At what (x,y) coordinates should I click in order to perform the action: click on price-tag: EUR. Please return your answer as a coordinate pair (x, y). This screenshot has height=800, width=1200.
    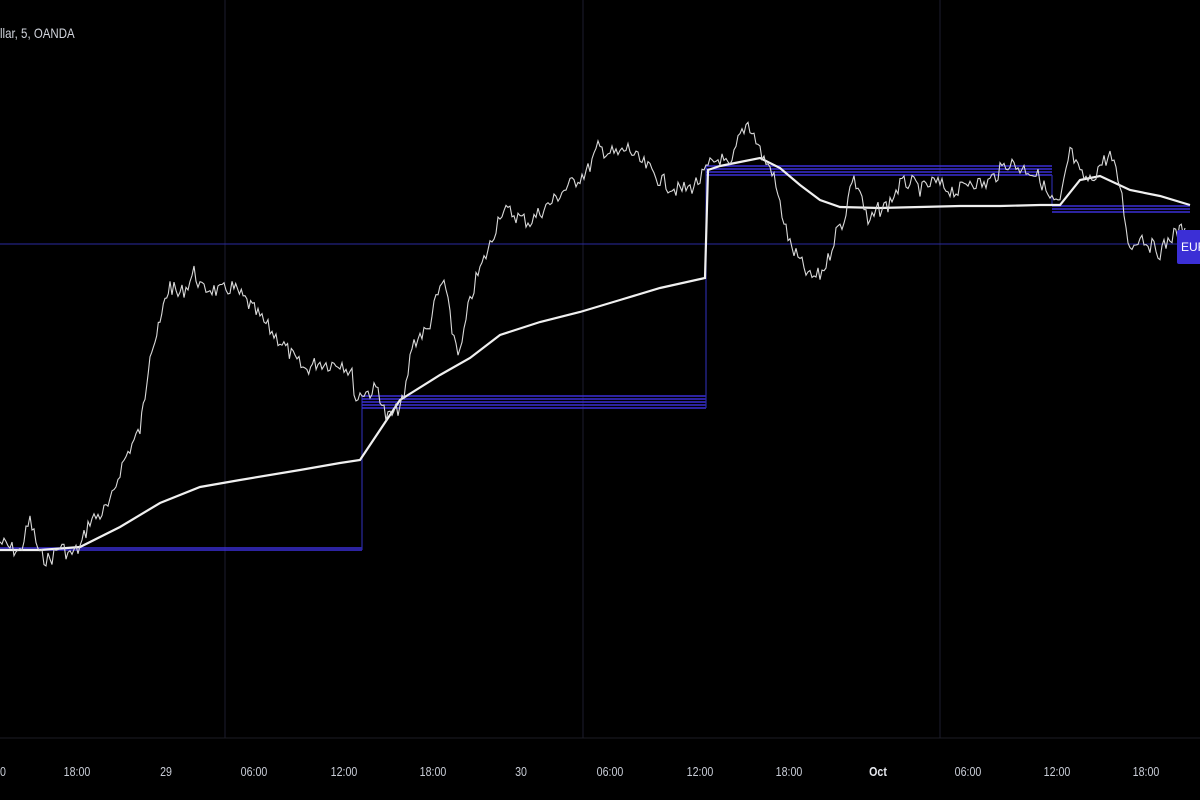
    Looking at the image, I should click on (1188, 247).